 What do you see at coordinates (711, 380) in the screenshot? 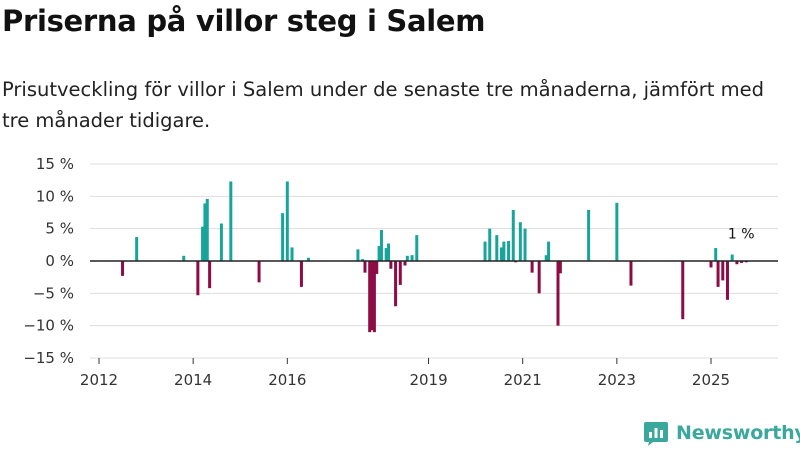
I see `x-tick-label: 2025` at bounding box center [711, 380].